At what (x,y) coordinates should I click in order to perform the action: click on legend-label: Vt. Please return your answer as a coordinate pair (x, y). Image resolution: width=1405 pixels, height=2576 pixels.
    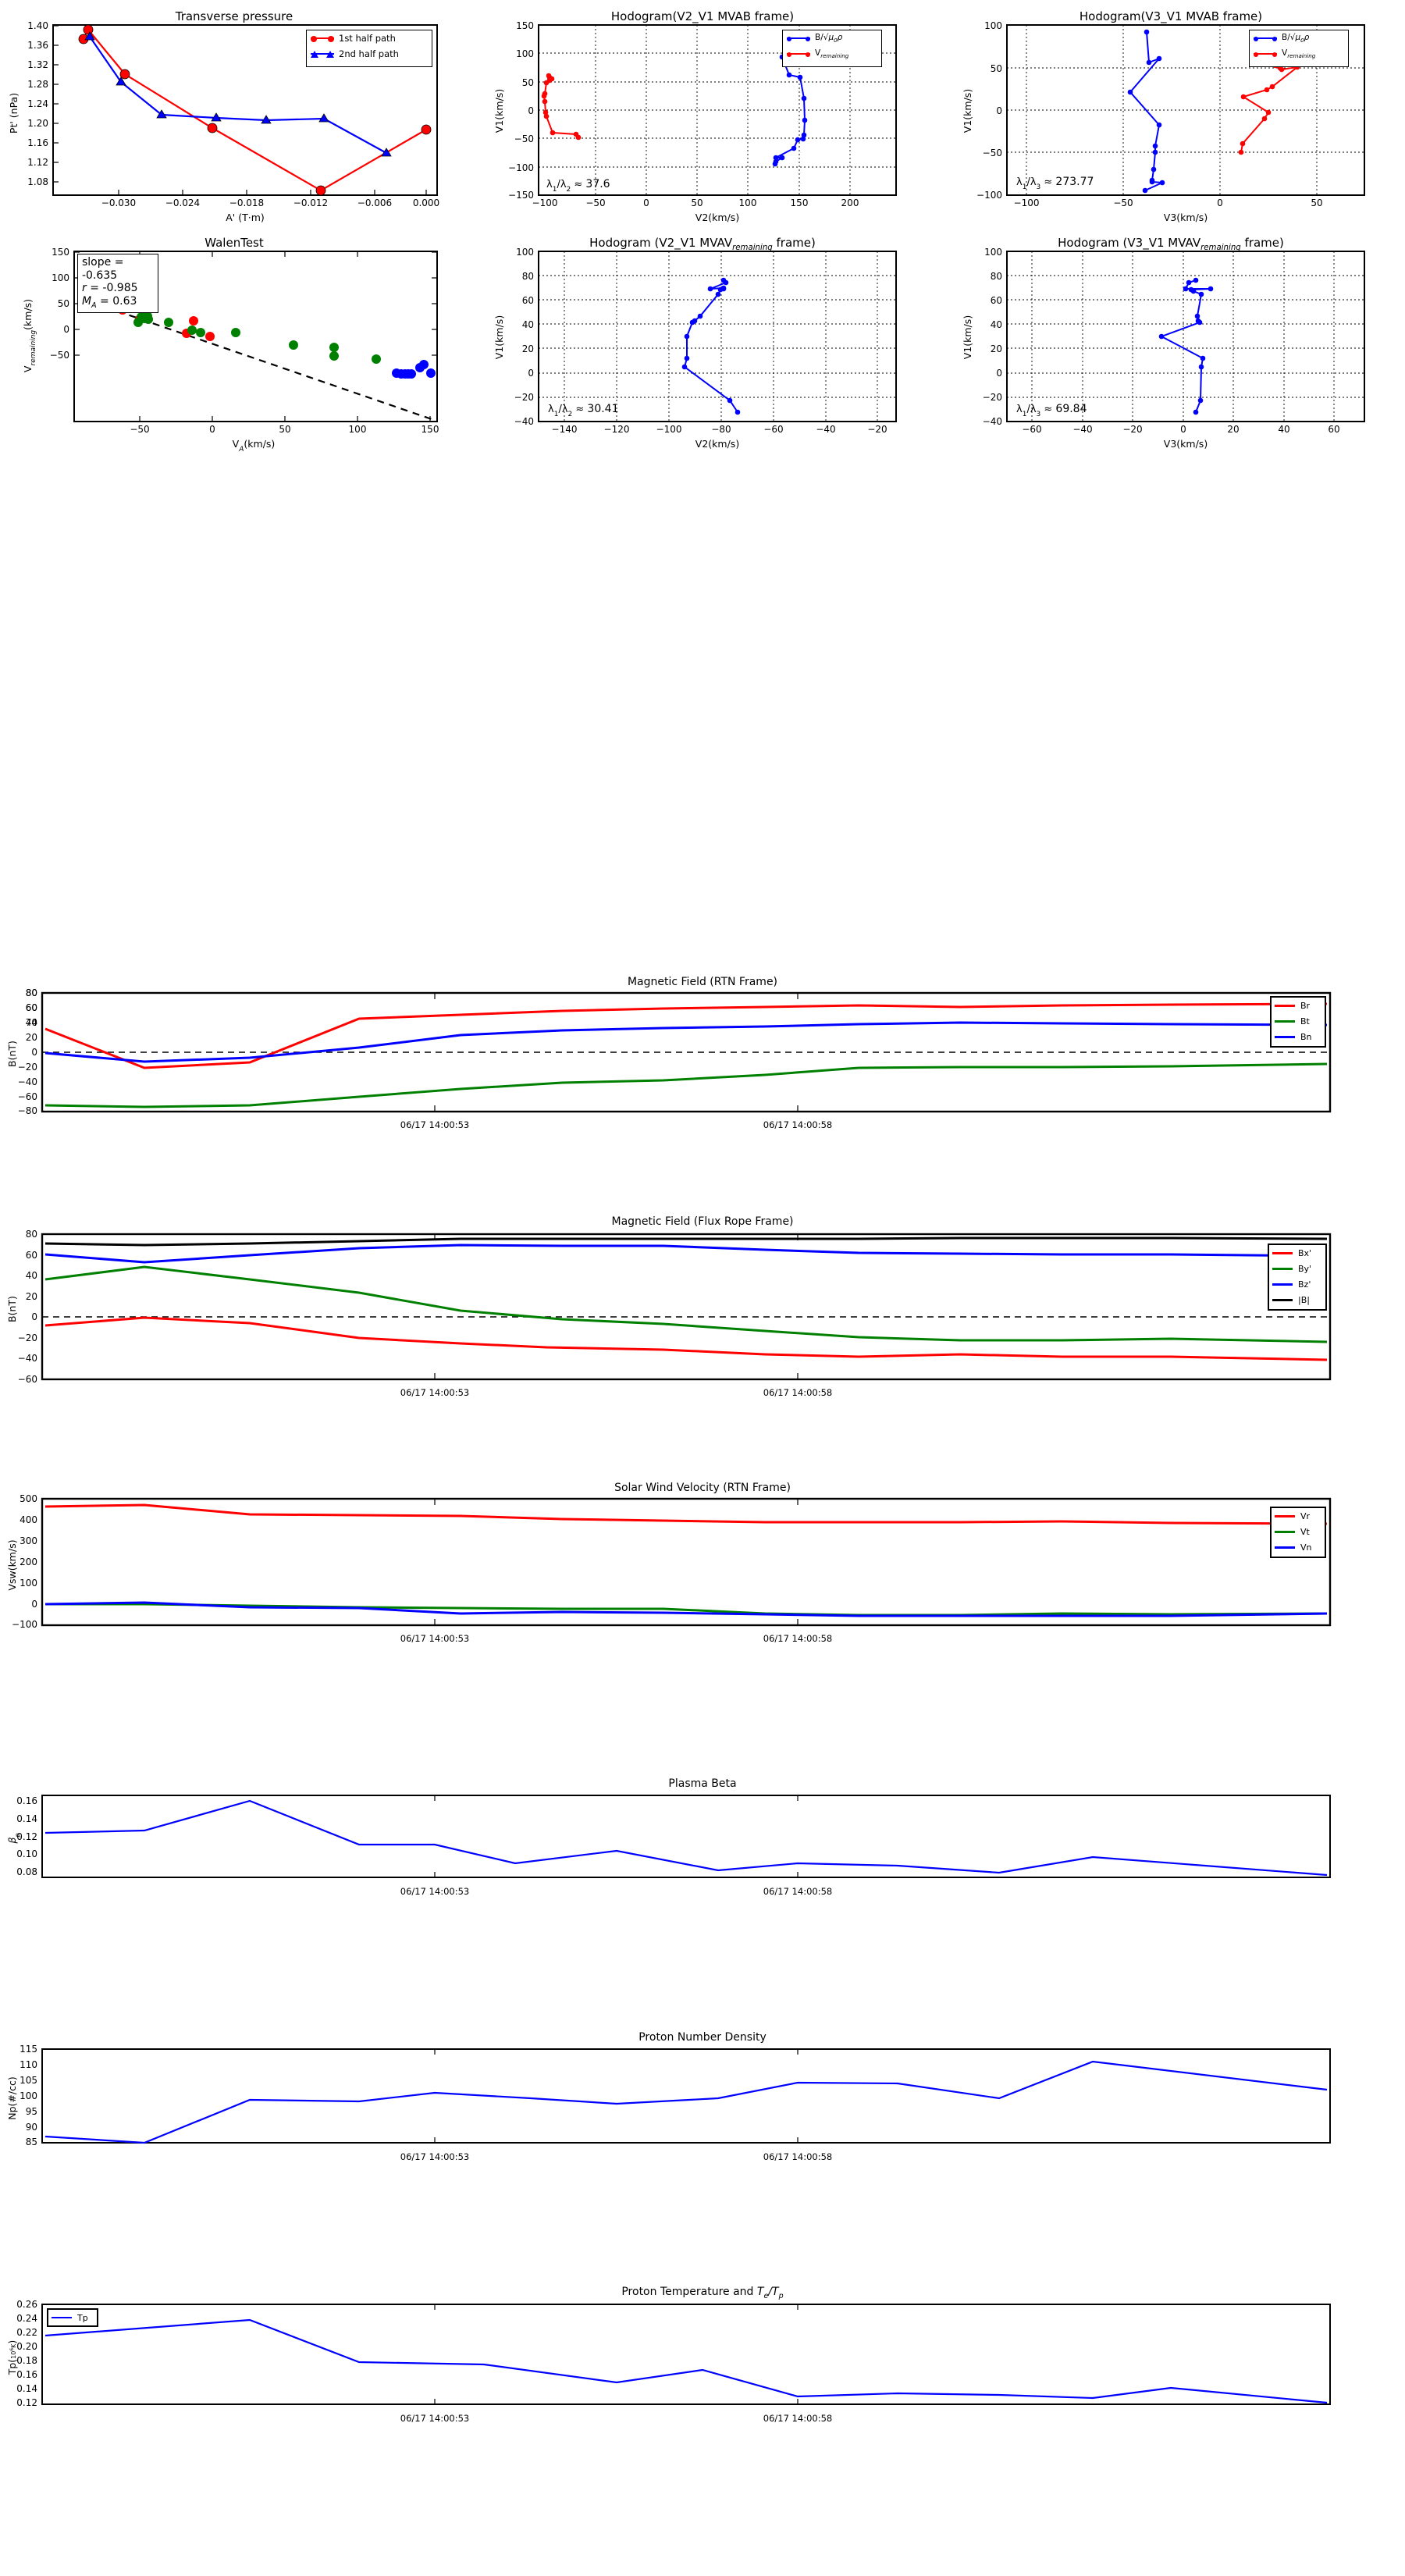
    Looking at the image, I should click on (1305, 1531).